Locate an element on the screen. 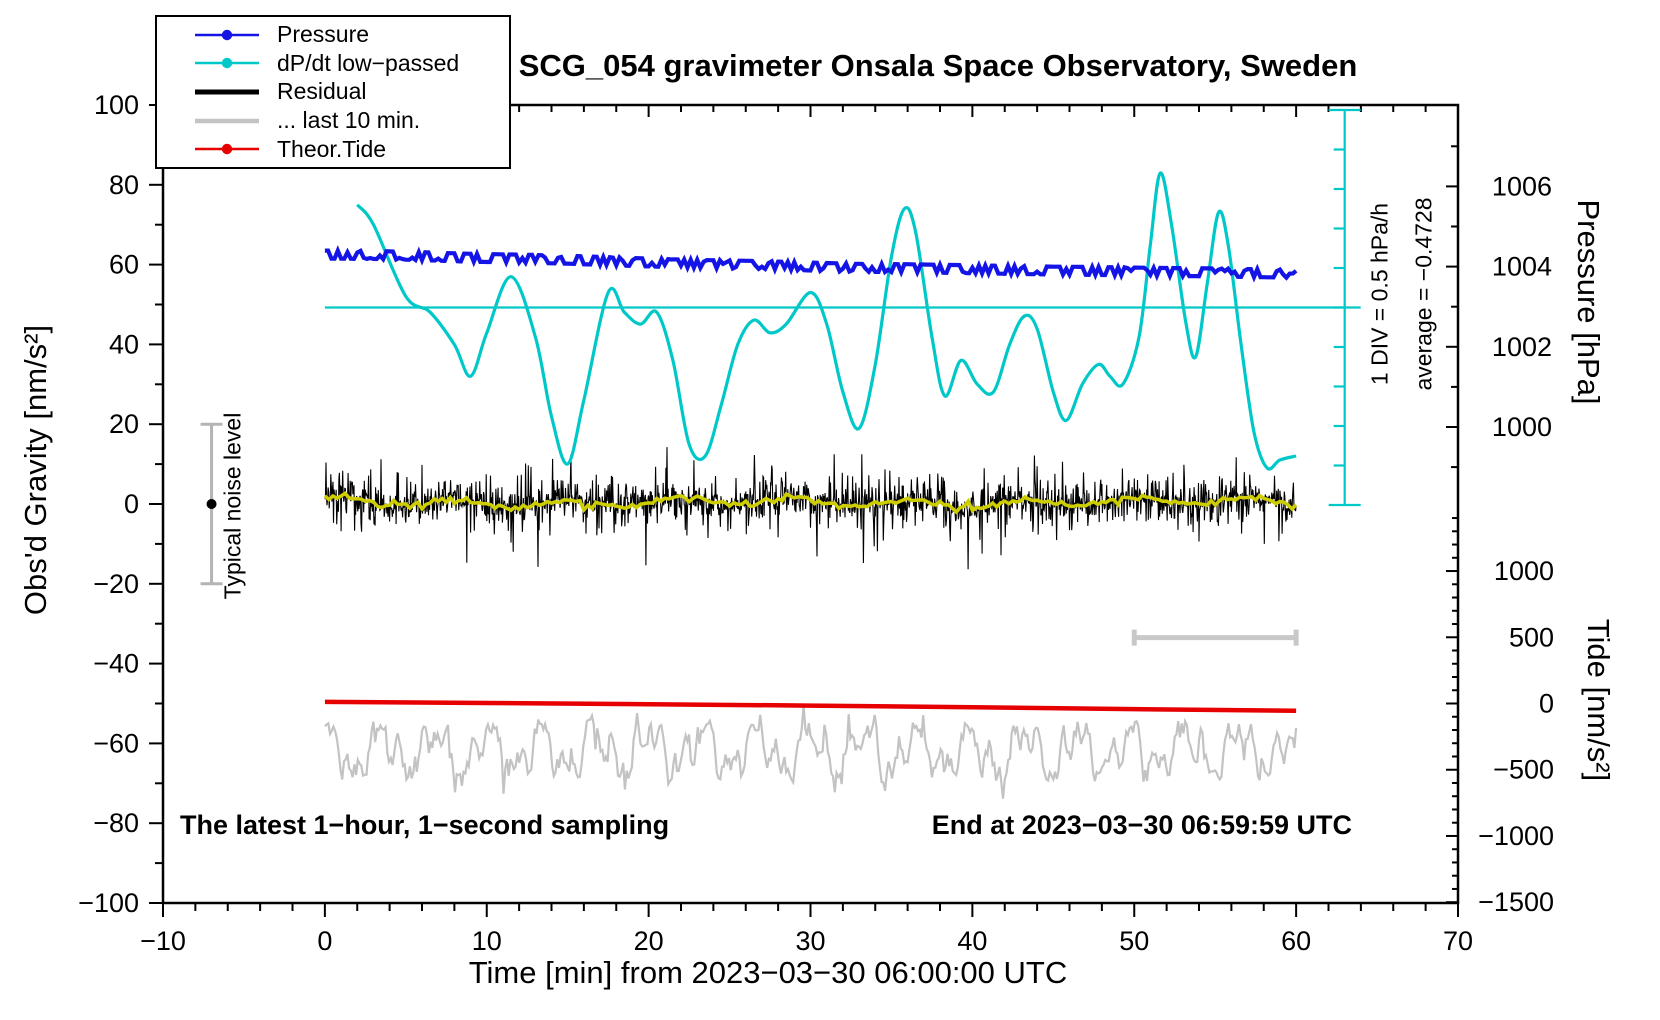 This screenshot has width=1660, height=1020. legend-item-label: Pressure is located at coordinates (323, 34).